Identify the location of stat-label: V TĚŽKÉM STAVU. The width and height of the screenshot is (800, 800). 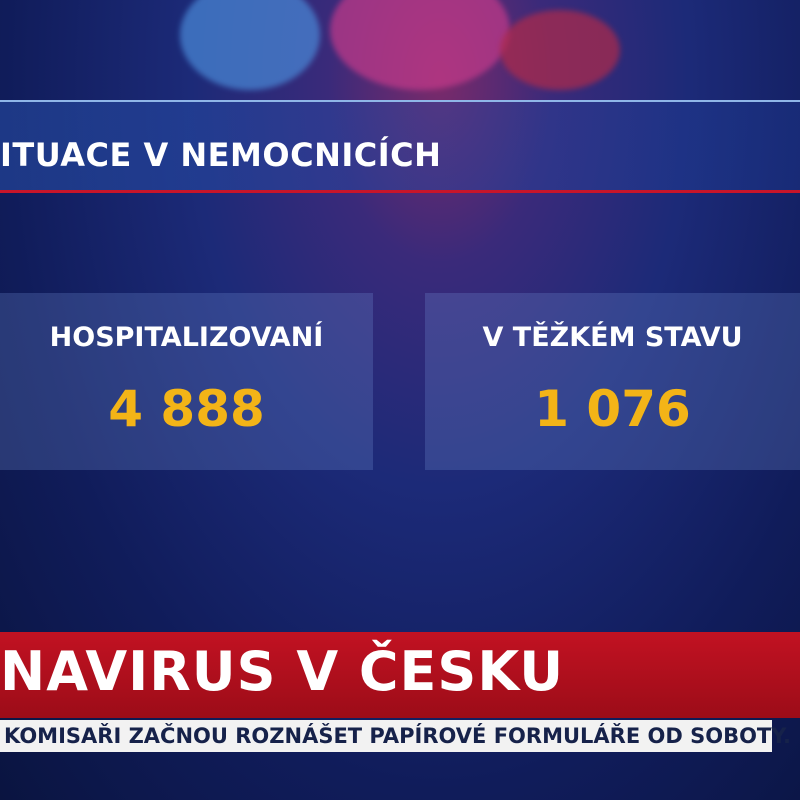
(612, 337).